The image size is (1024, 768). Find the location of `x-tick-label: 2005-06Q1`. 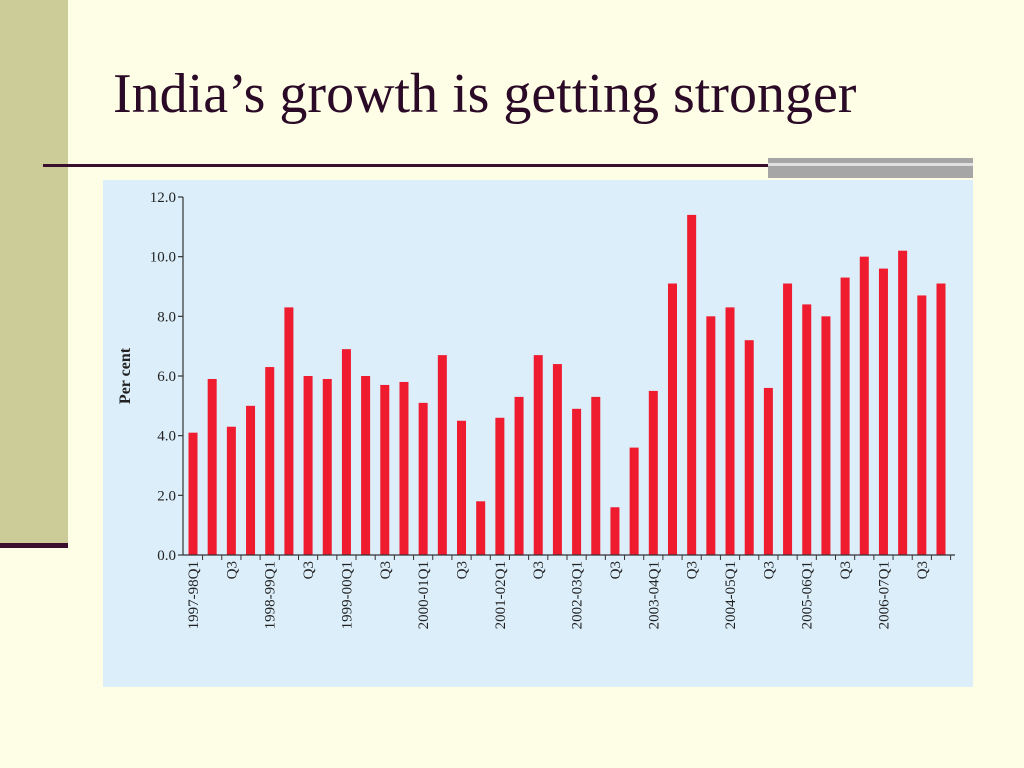

x-tick-label: 2005-06Q1 is located at coordinates (808, 595).